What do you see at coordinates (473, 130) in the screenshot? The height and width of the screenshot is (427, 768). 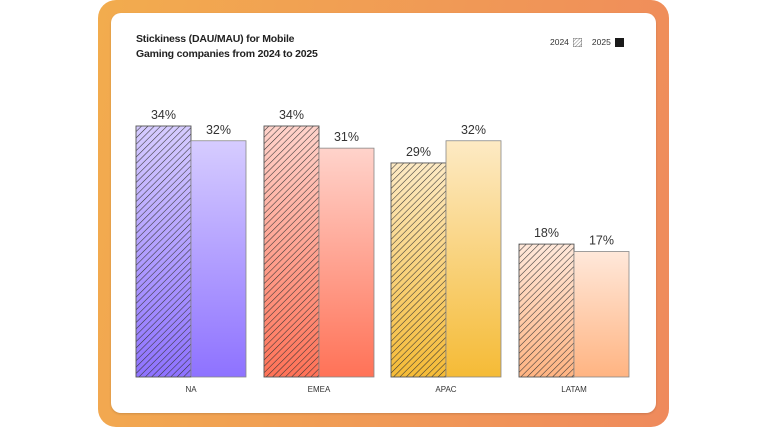 I see `data-label-apac-2025: 32%` at bounding box center [473, 130].